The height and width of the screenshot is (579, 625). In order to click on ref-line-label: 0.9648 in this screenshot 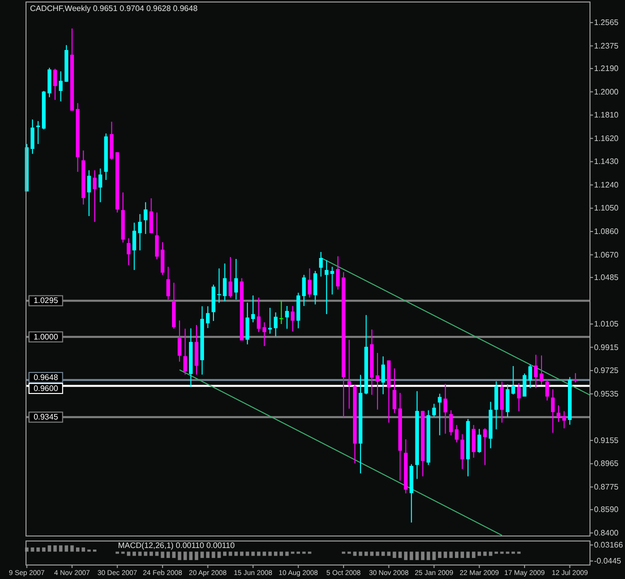, I will do `click(46, 377)`.